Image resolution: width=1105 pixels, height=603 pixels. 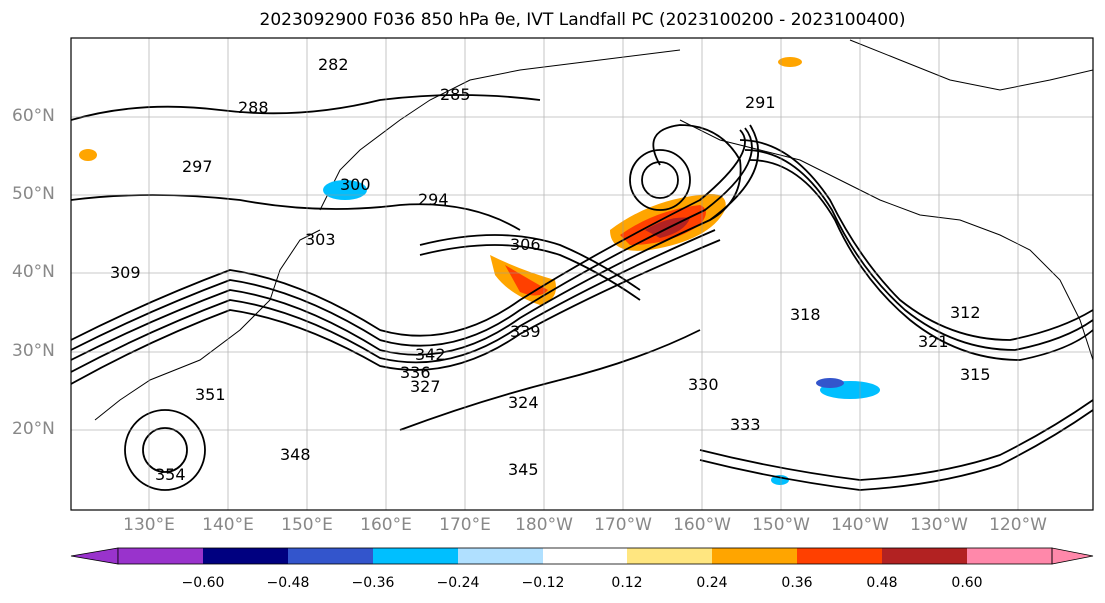 What do you see at coordinates (253, 107) in the screenshot?
I see `contour-label: 288` at bounding box center [253, 107].